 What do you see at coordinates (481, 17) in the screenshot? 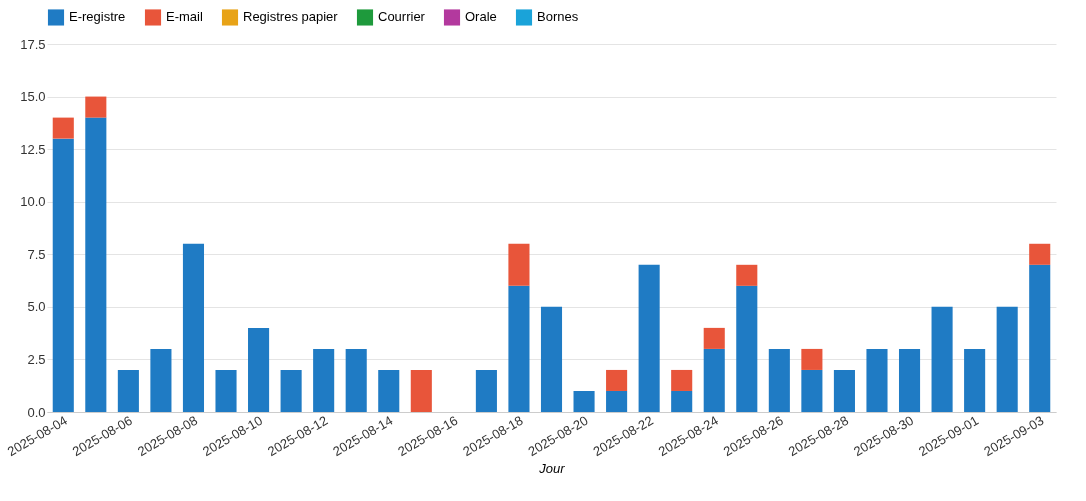
I see `legend-label: Orale` at bounding box center [481, 17].